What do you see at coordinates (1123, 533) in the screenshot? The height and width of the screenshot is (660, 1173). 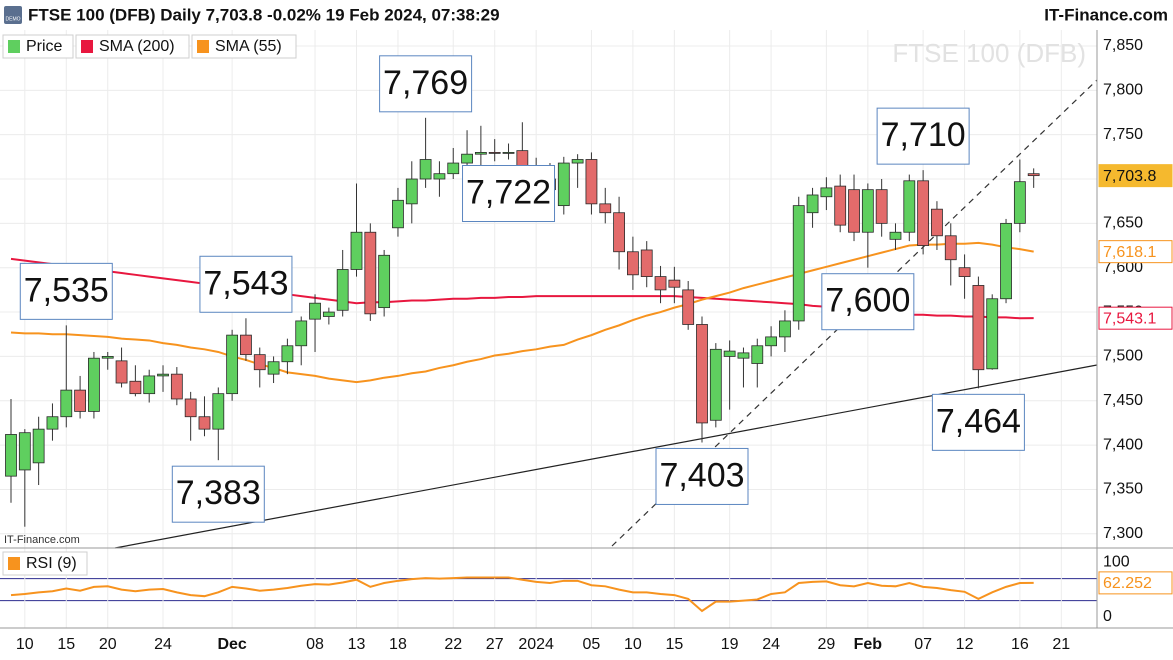 I see `y-tick-label: 7,300` at bounding box center [1123, 533].